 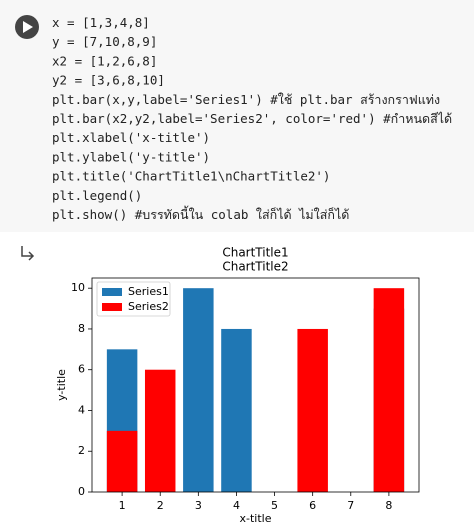 I want to click on code-line: plt.xlabel('x-title'), so click(x=131, y=137).